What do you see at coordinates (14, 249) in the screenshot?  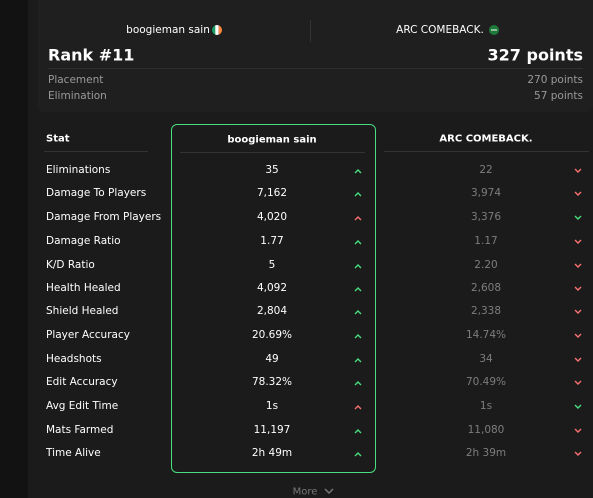 I see `sidebar` at bounding box center [14, 249].